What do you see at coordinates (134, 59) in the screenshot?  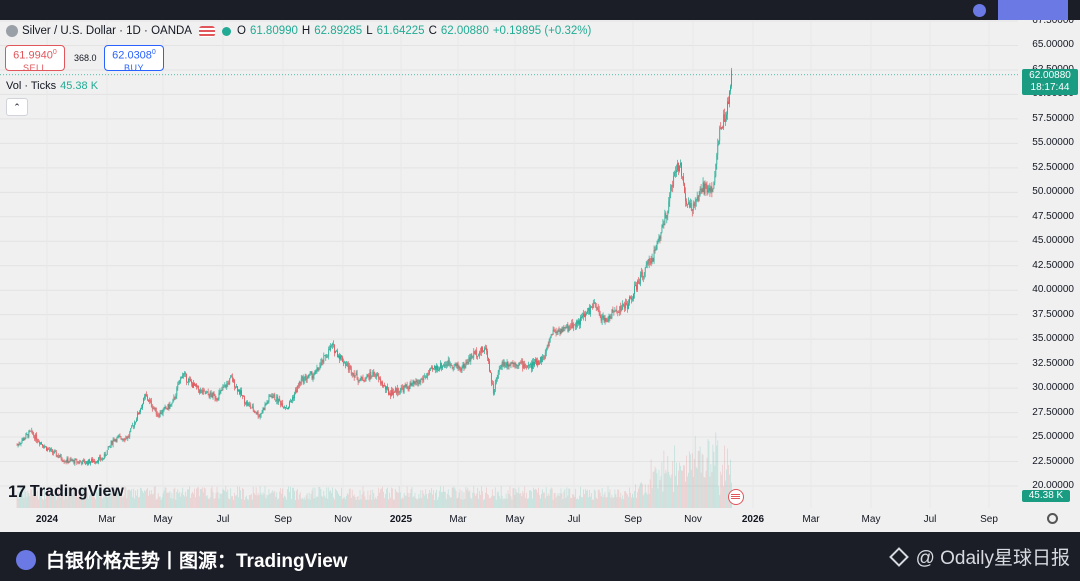 I see `buy-button: 62.03080 BUY` at bounding box center [134, 59].